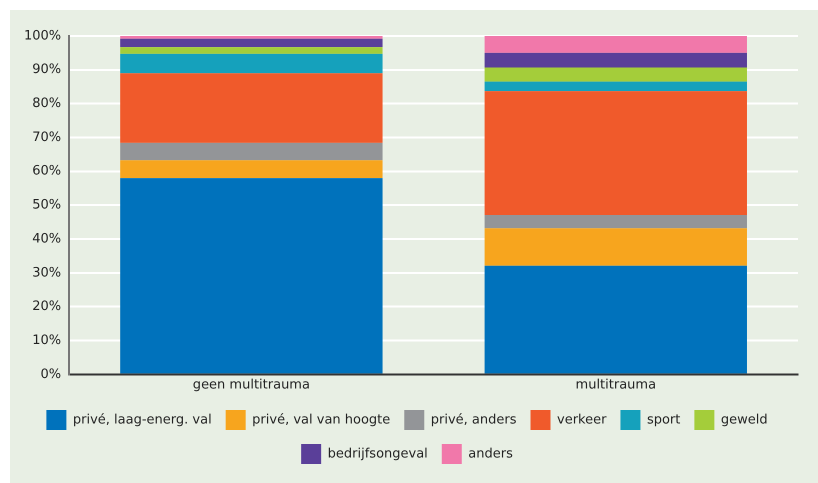  What do you see at coordinates (47, 70) in the screenshot?
I see `y-tick-label: 90%` at bounding box center [47, 70].